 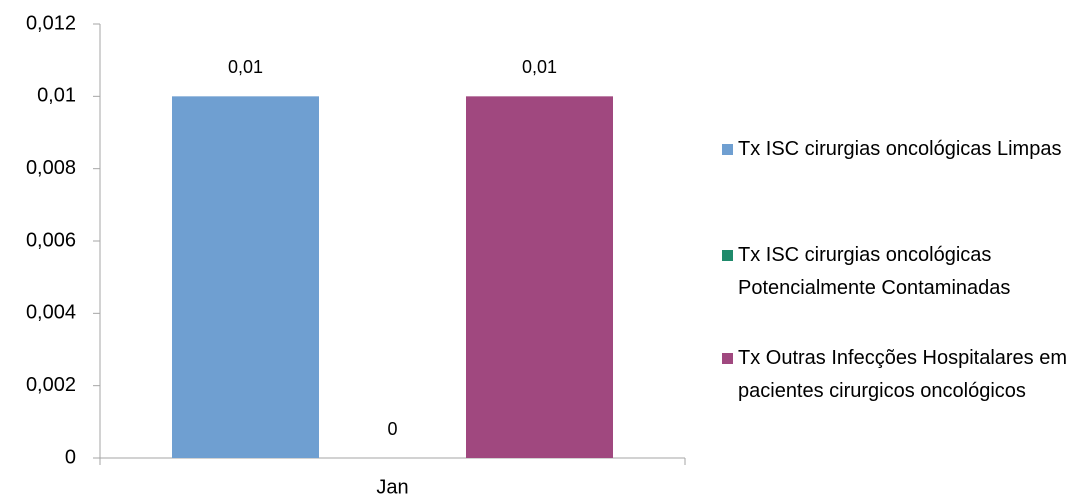 What do you see at coordinates (392, 485) in the screenshot?
I see `x-tick-label: Jan` at bounding box center [392, 485].